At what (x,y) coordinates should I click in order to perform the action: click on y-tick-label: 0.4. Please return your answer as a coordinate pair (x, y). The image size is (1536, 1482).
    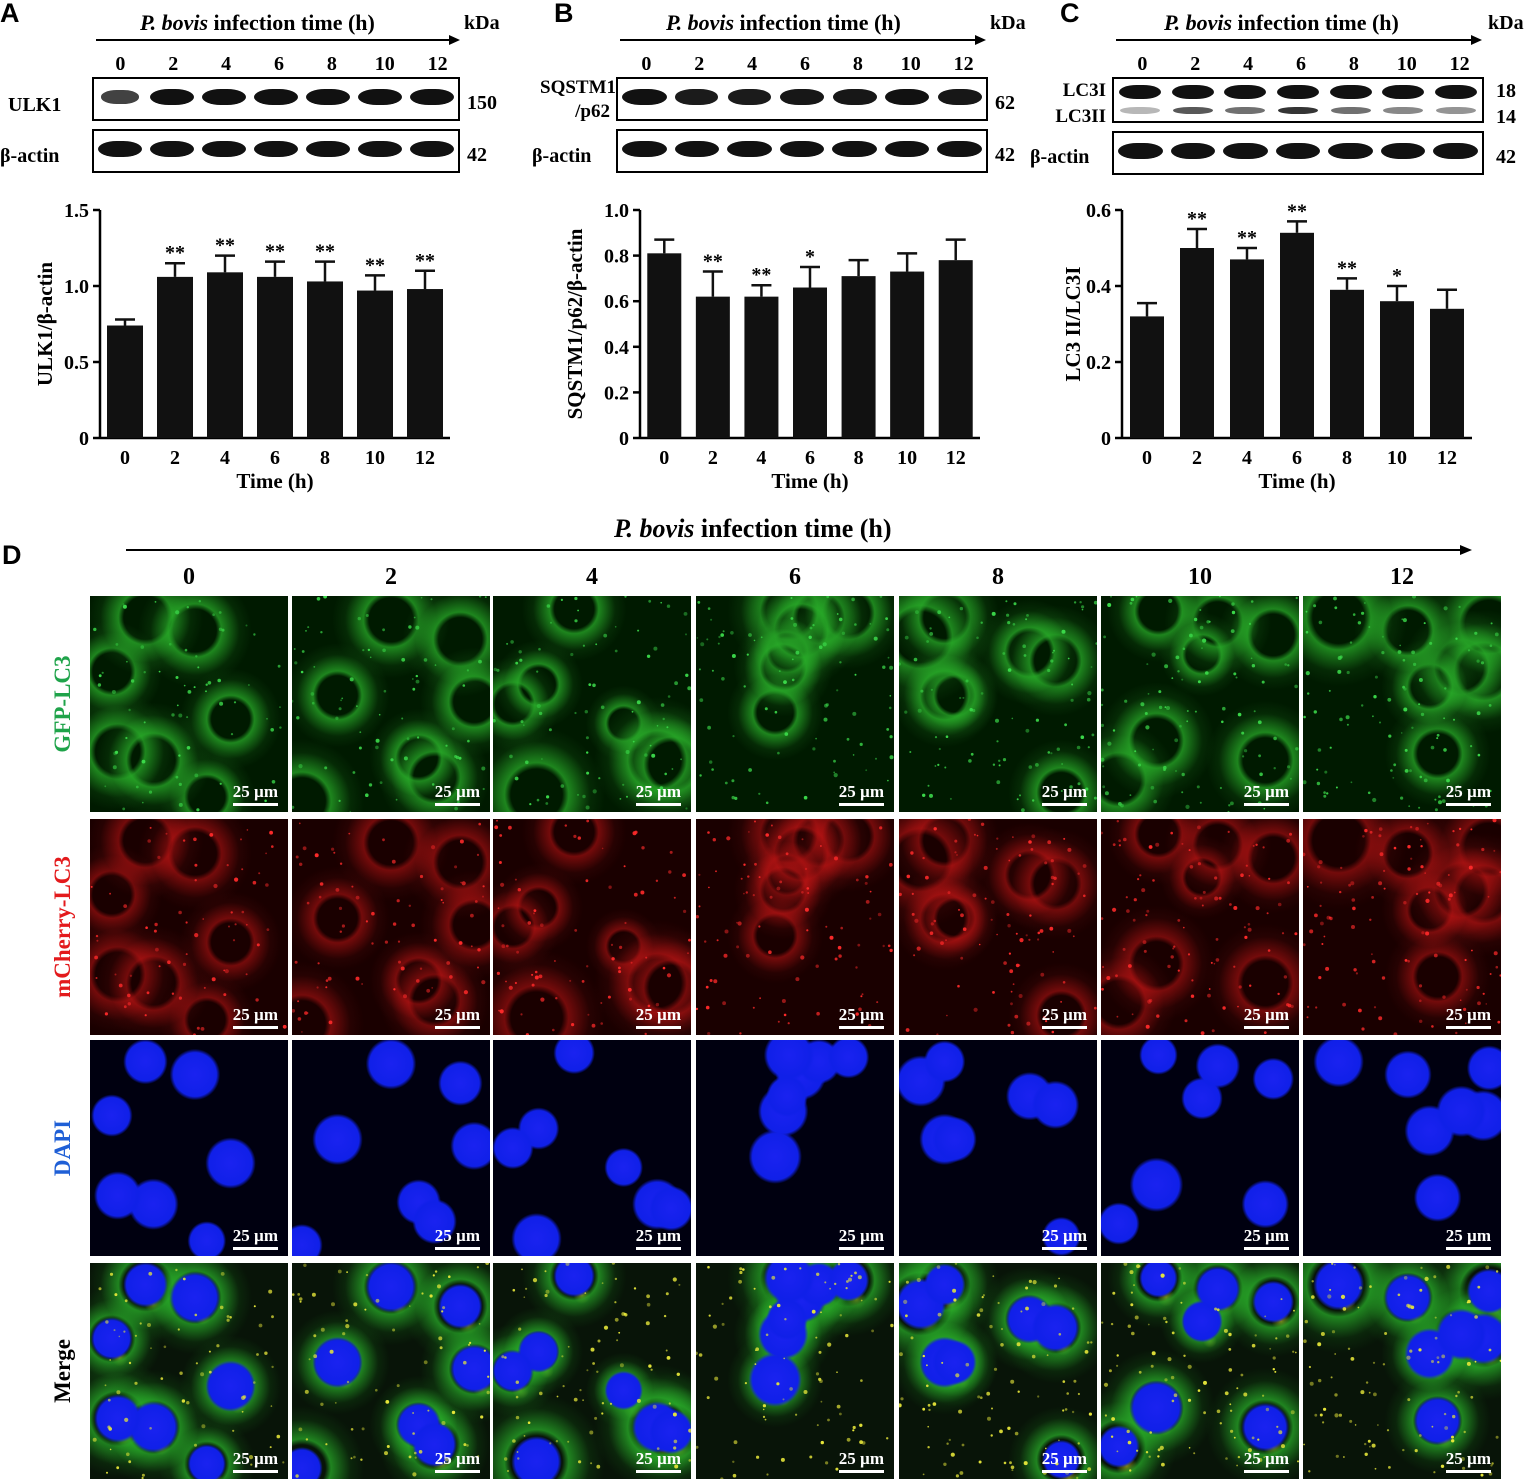
    Looking at the image, I should click on (616, 348).